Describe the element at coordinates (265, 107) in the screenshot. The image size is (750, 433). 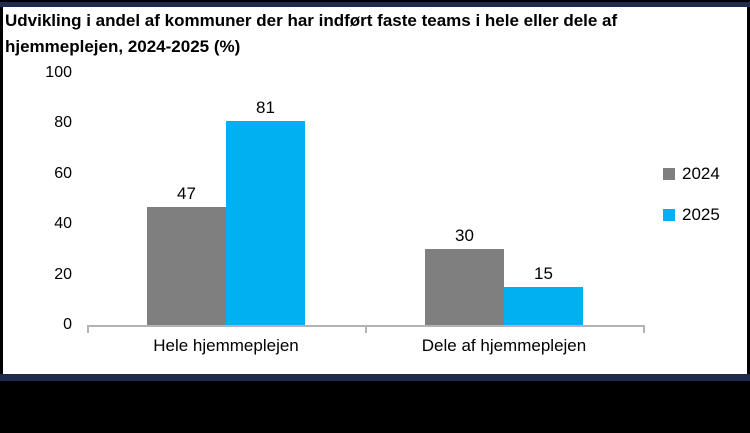
I see `bar-value-label: 81` at that location.